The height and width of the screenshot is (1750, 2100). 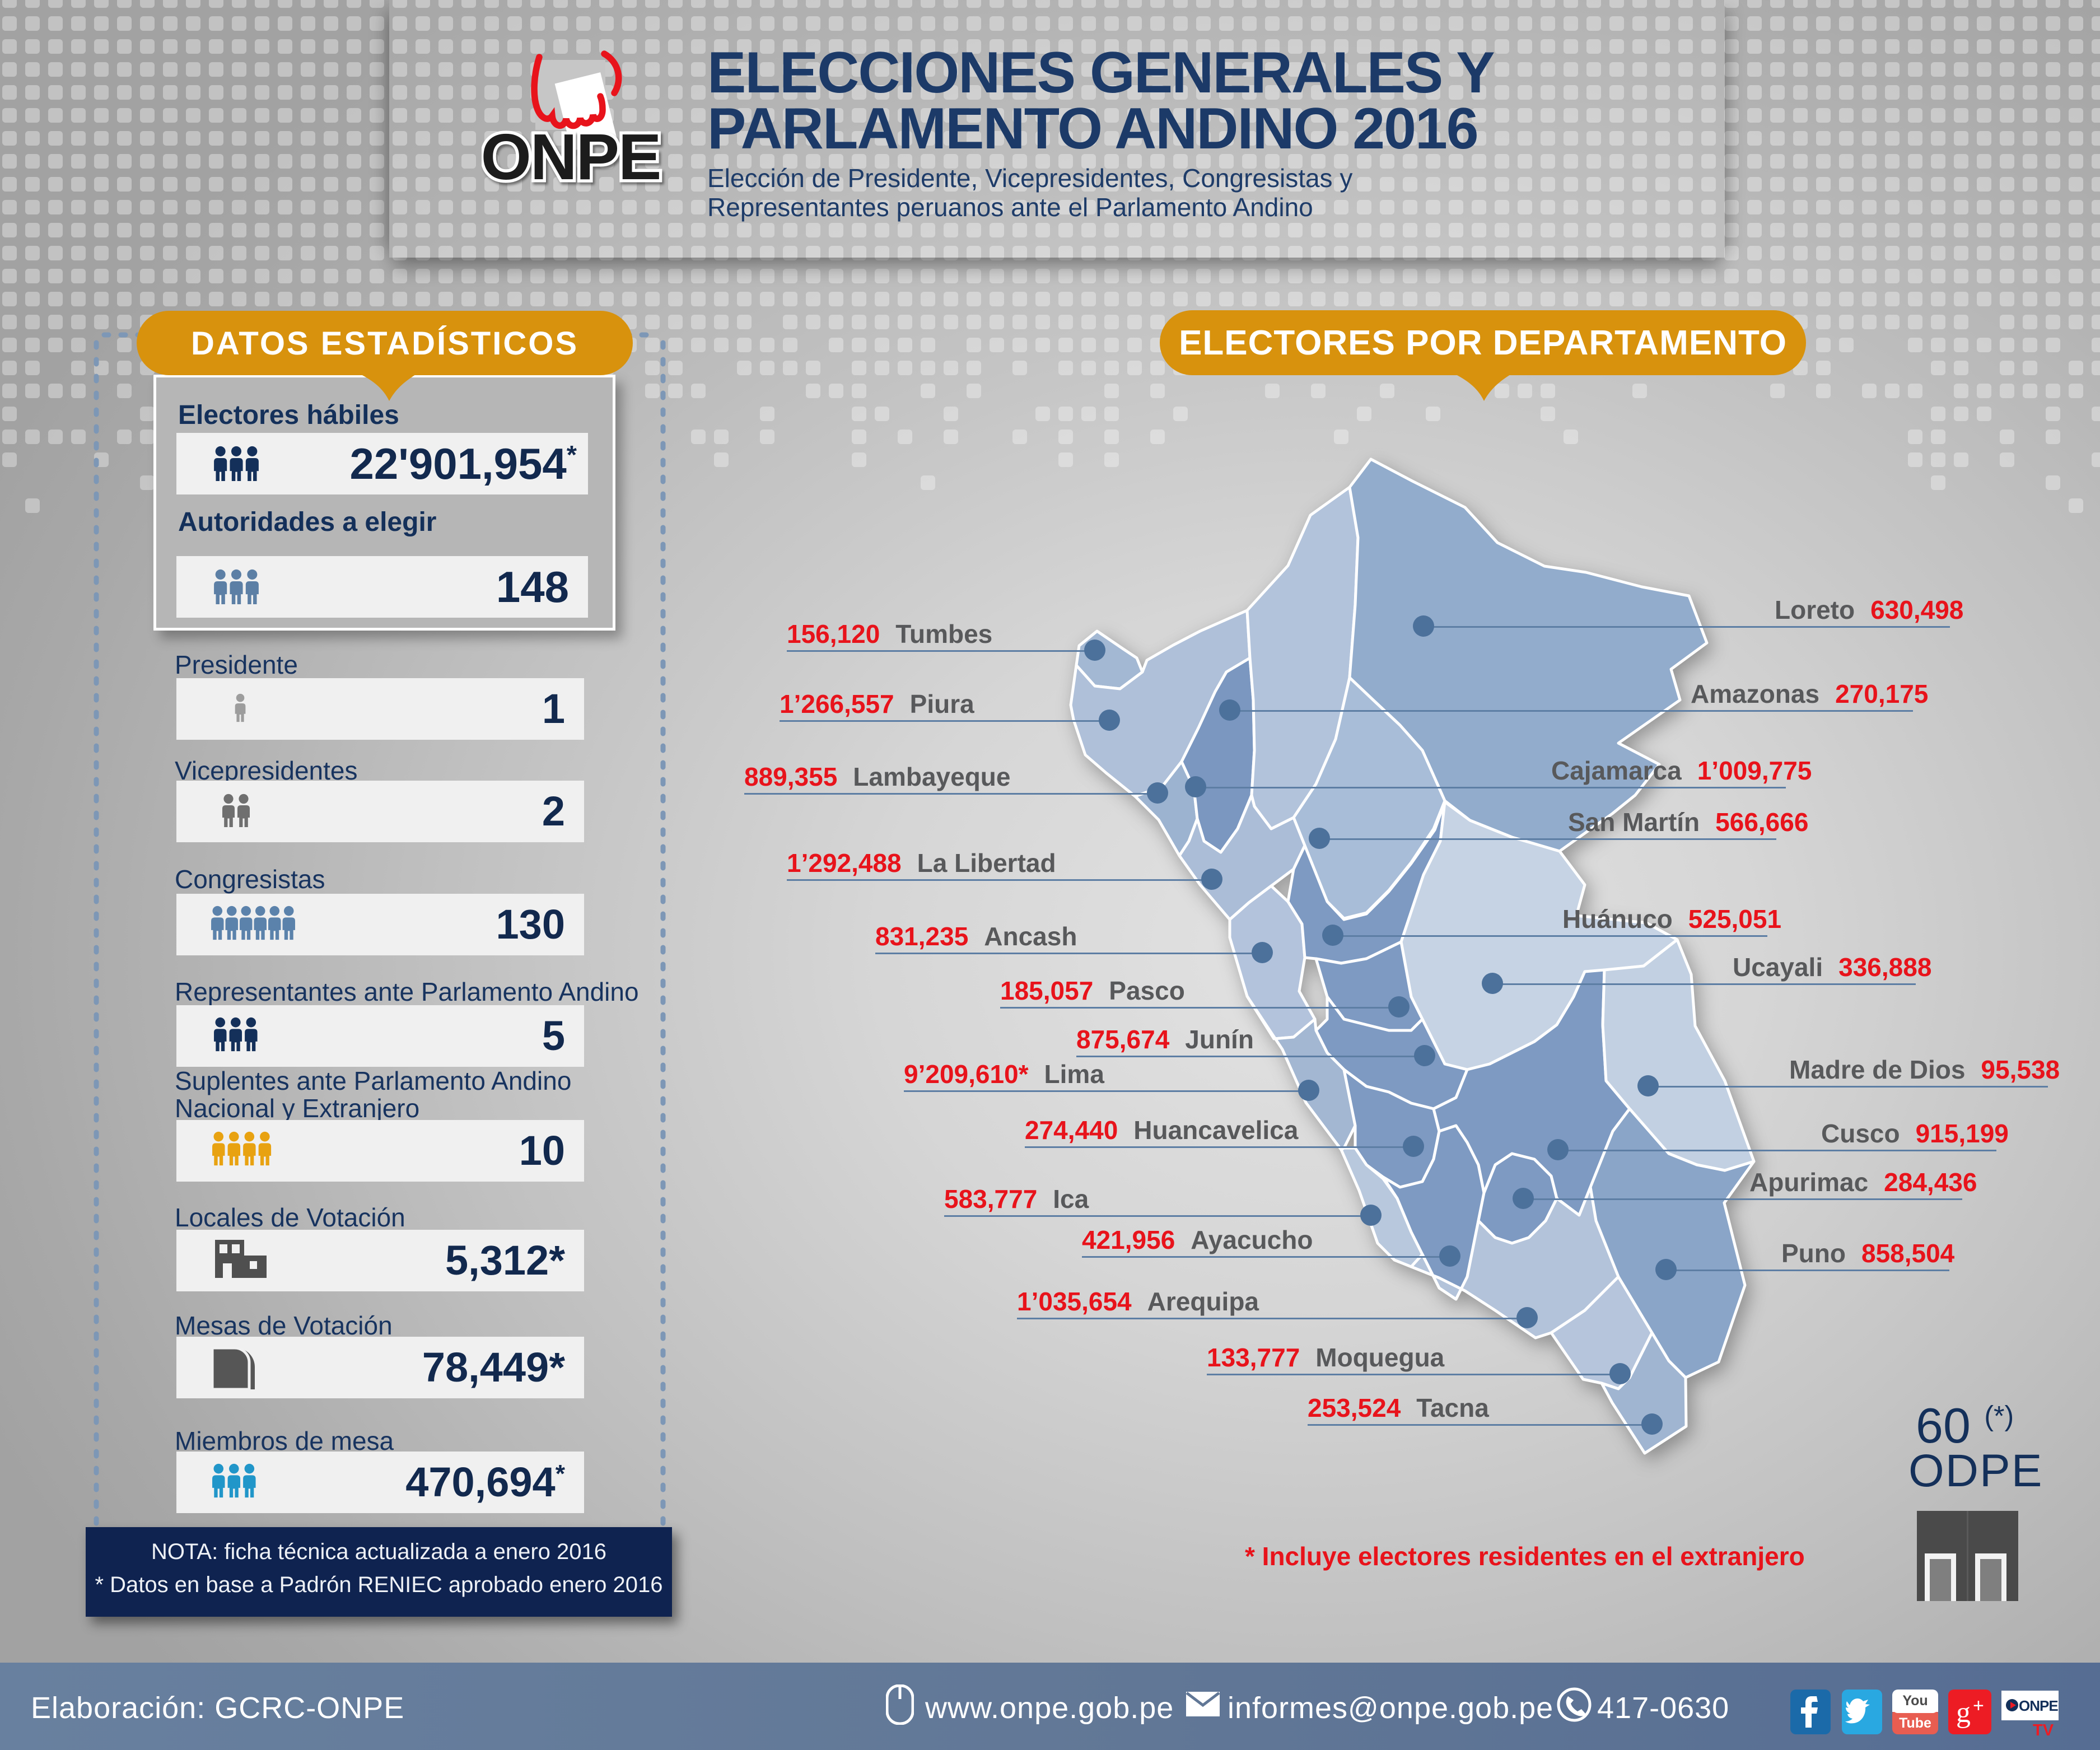 I want to click on svg-text: TV, so click(x=2044, y=1729).